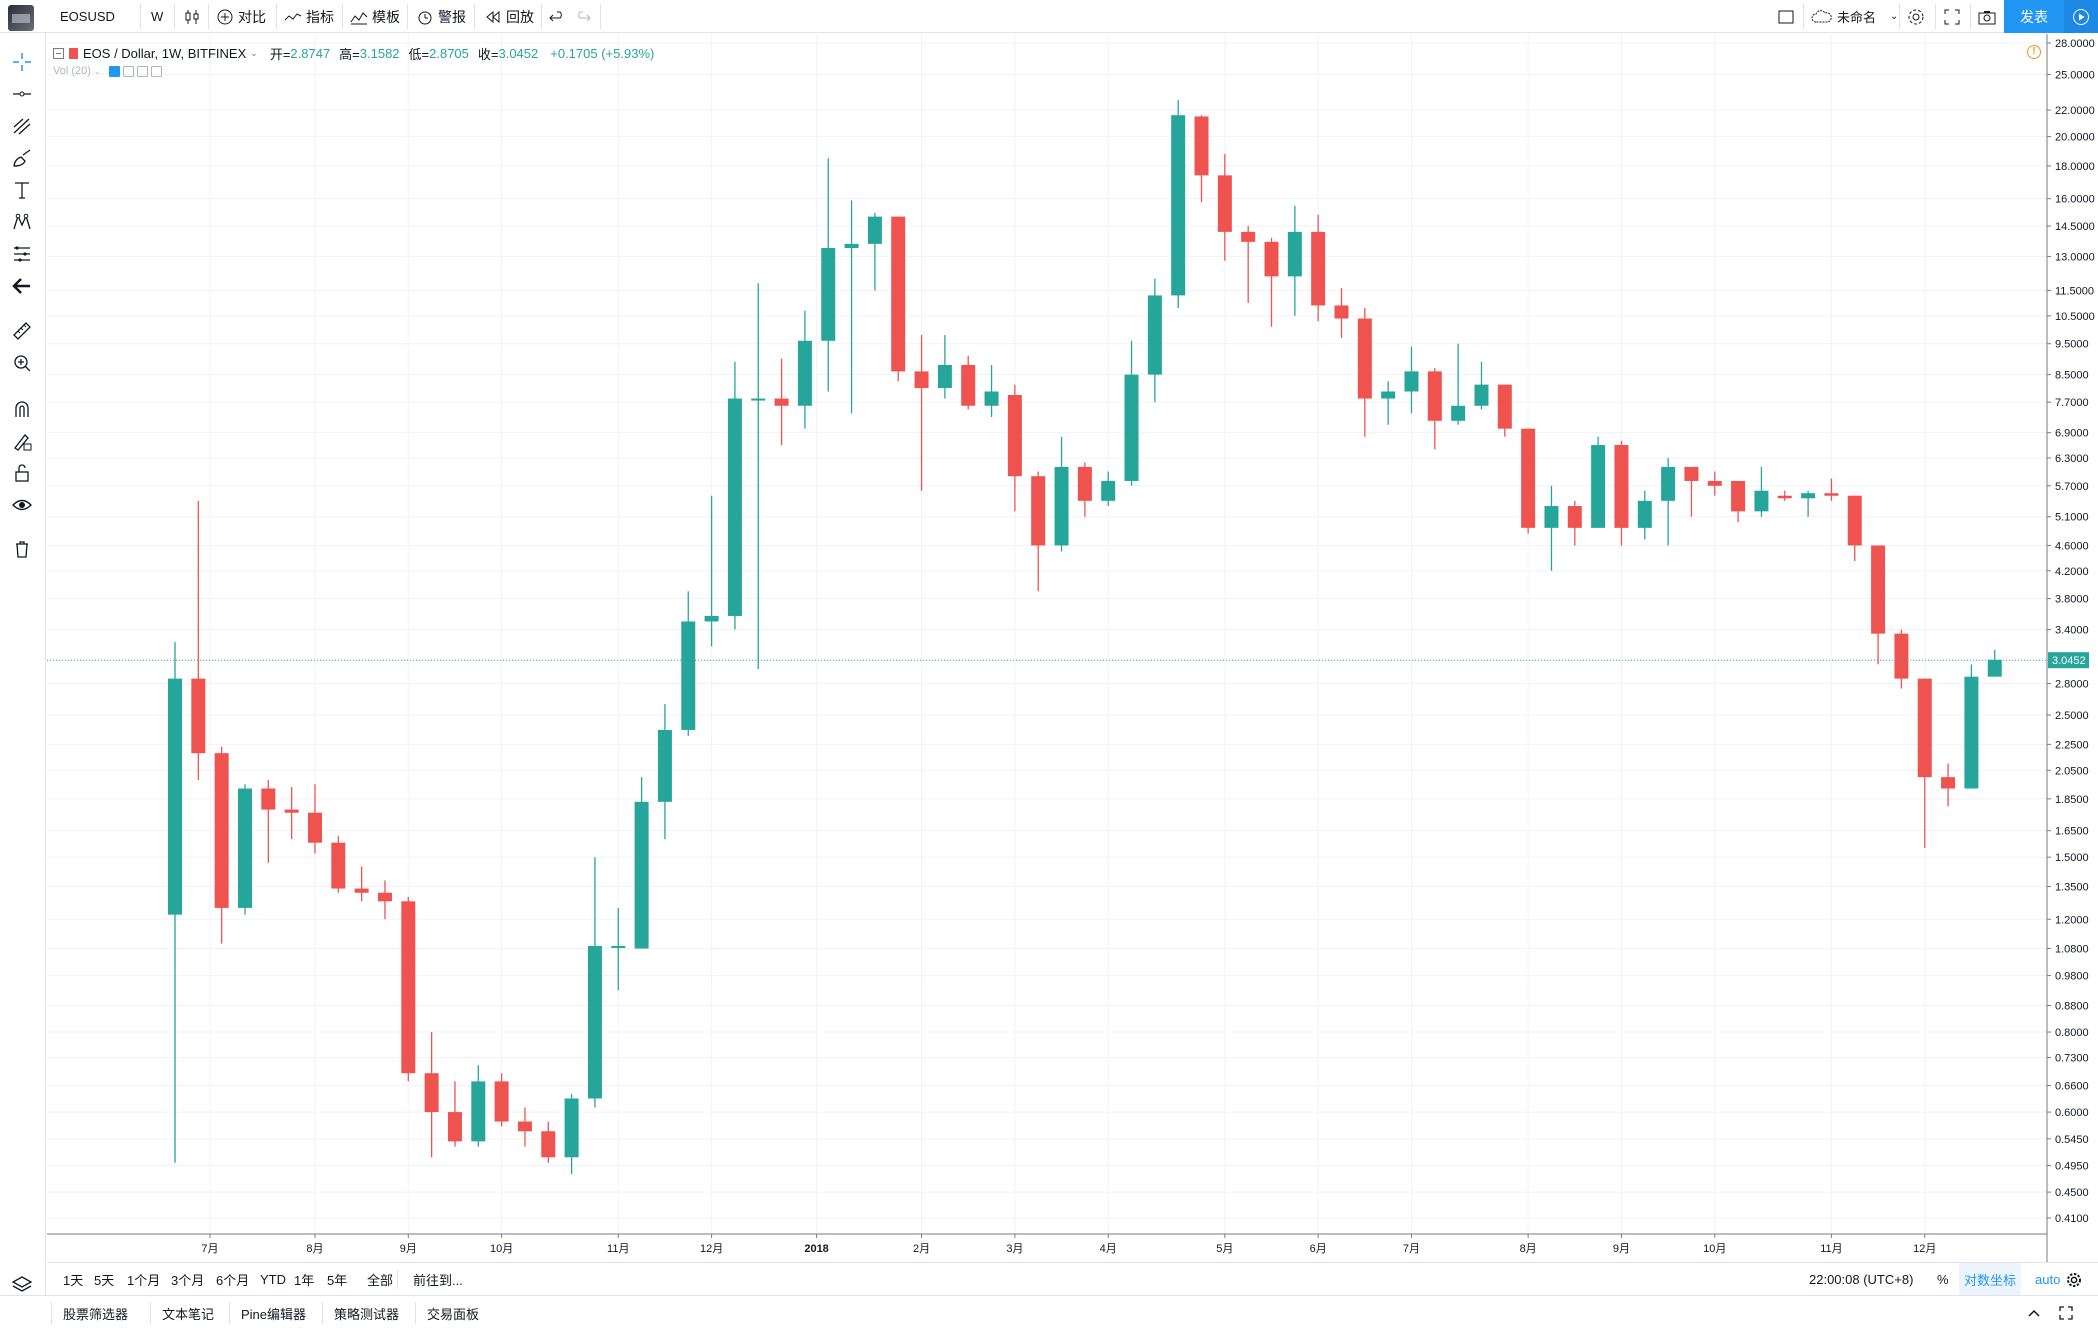 The height and width of the screenshot is (1329, 2098). I want to click on live-stream-button, so click(2081, 16).